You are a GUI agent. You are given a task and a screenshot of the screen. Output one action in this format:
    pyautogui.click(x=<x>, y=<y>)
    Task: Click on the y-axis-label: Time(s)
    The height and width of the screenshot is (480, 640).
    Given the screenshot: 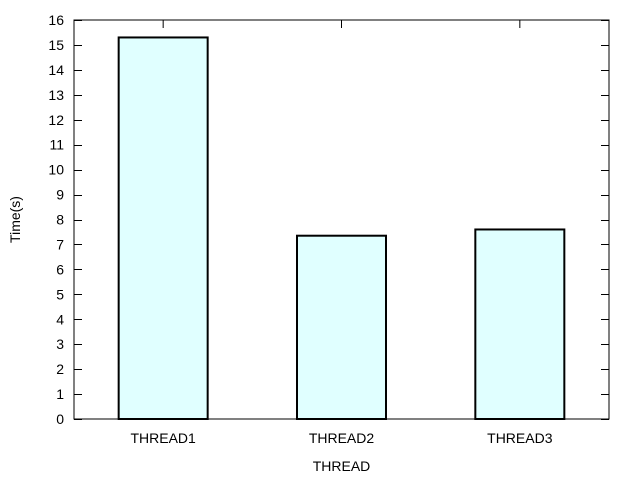 What is the action you would take?
    pyautogui.click(x=15, y=219)
    